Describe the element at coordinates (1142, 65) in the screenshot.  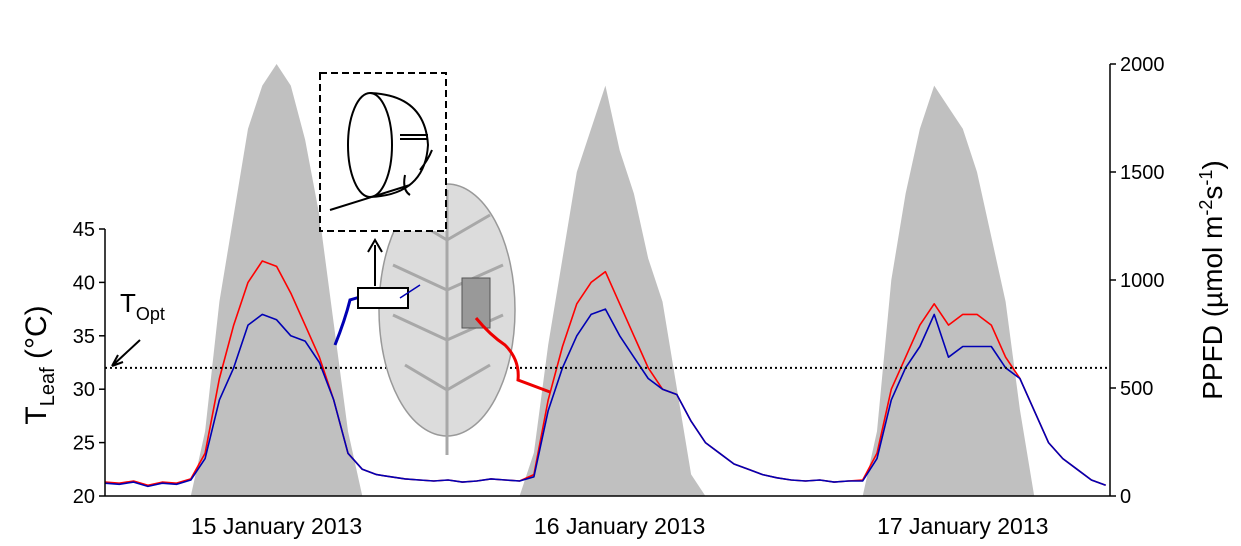
I see `y2-tick-label: 2000` at that location.